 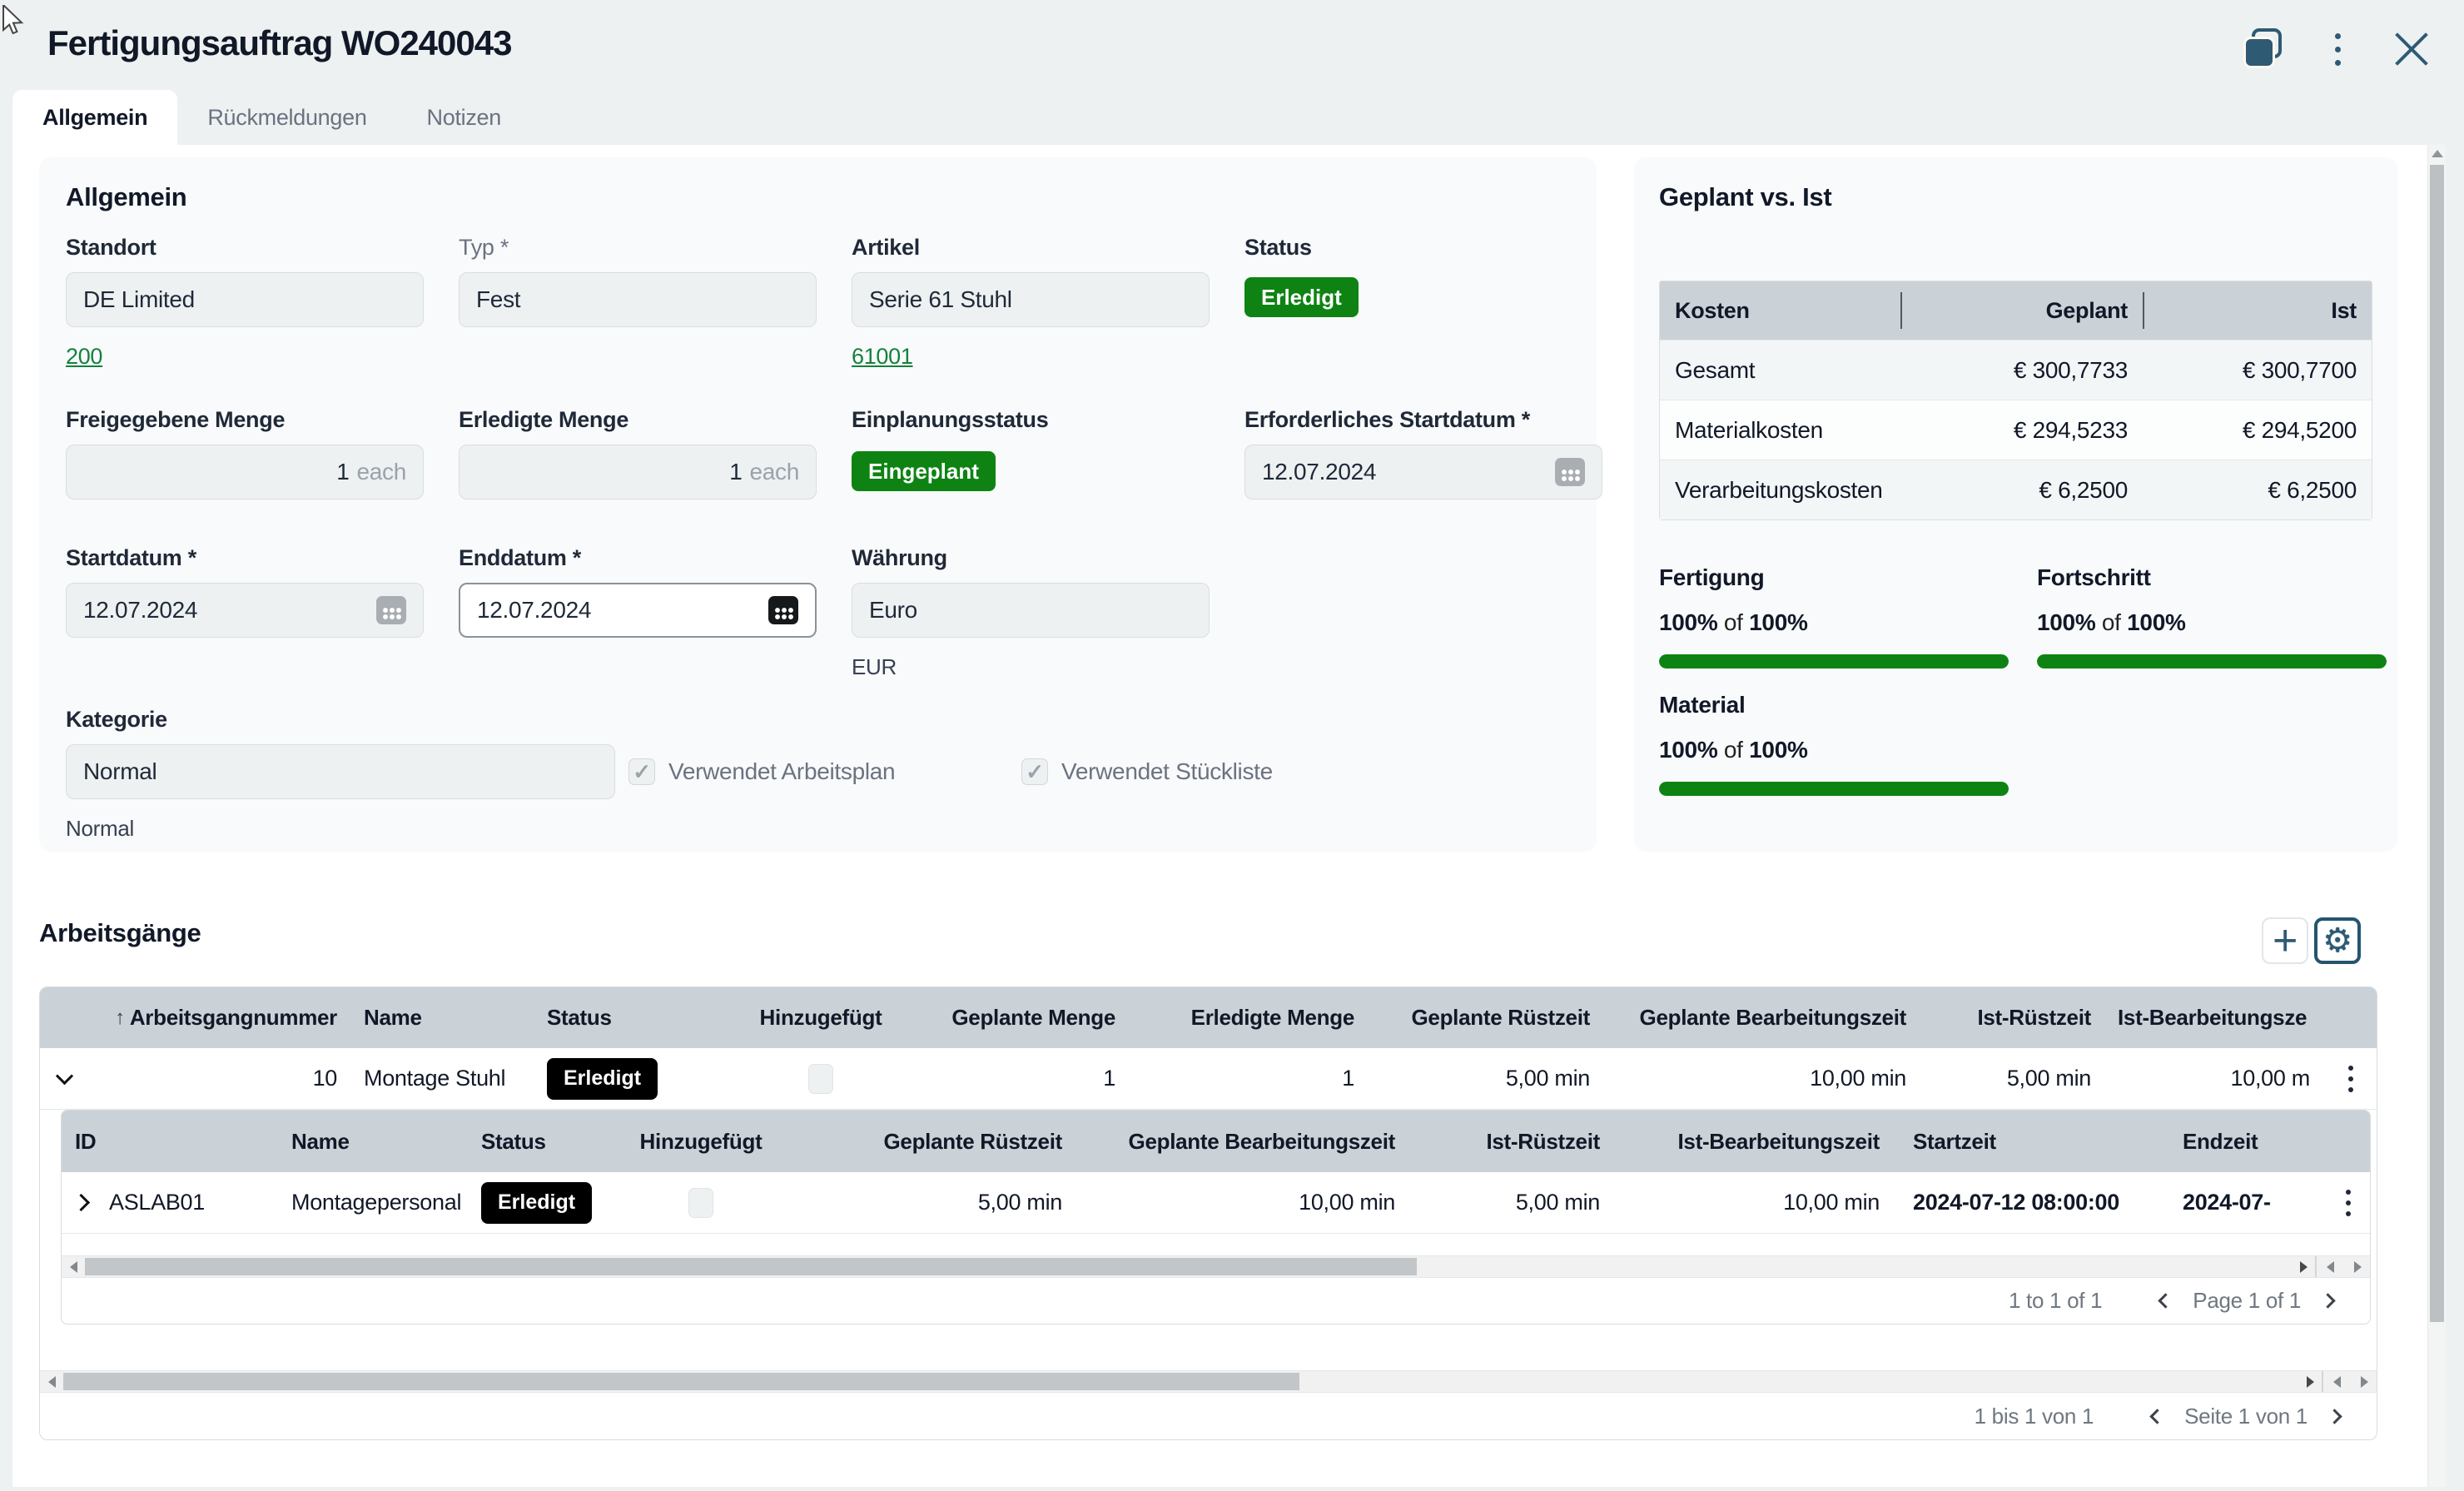 I want to click on artikel-label: Artikel, so click(x=886, y=247).